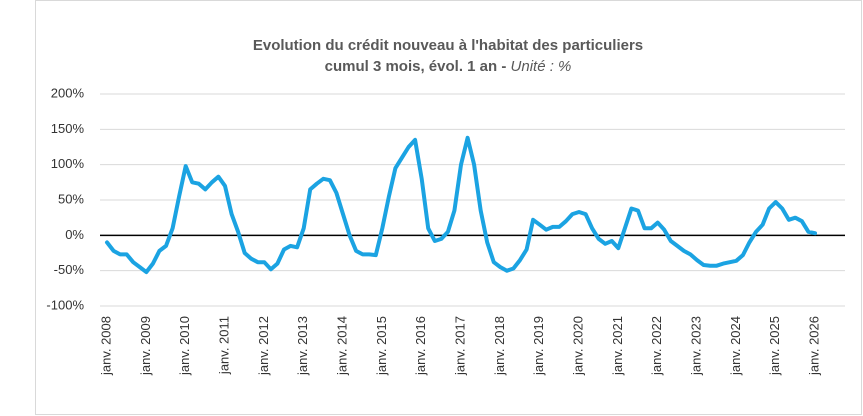 This screenshot has height=416, width=863. Describe the element at coordinates (420, 346) in the screenshot. I see `x-tick-label: janv. 2016` at that location.